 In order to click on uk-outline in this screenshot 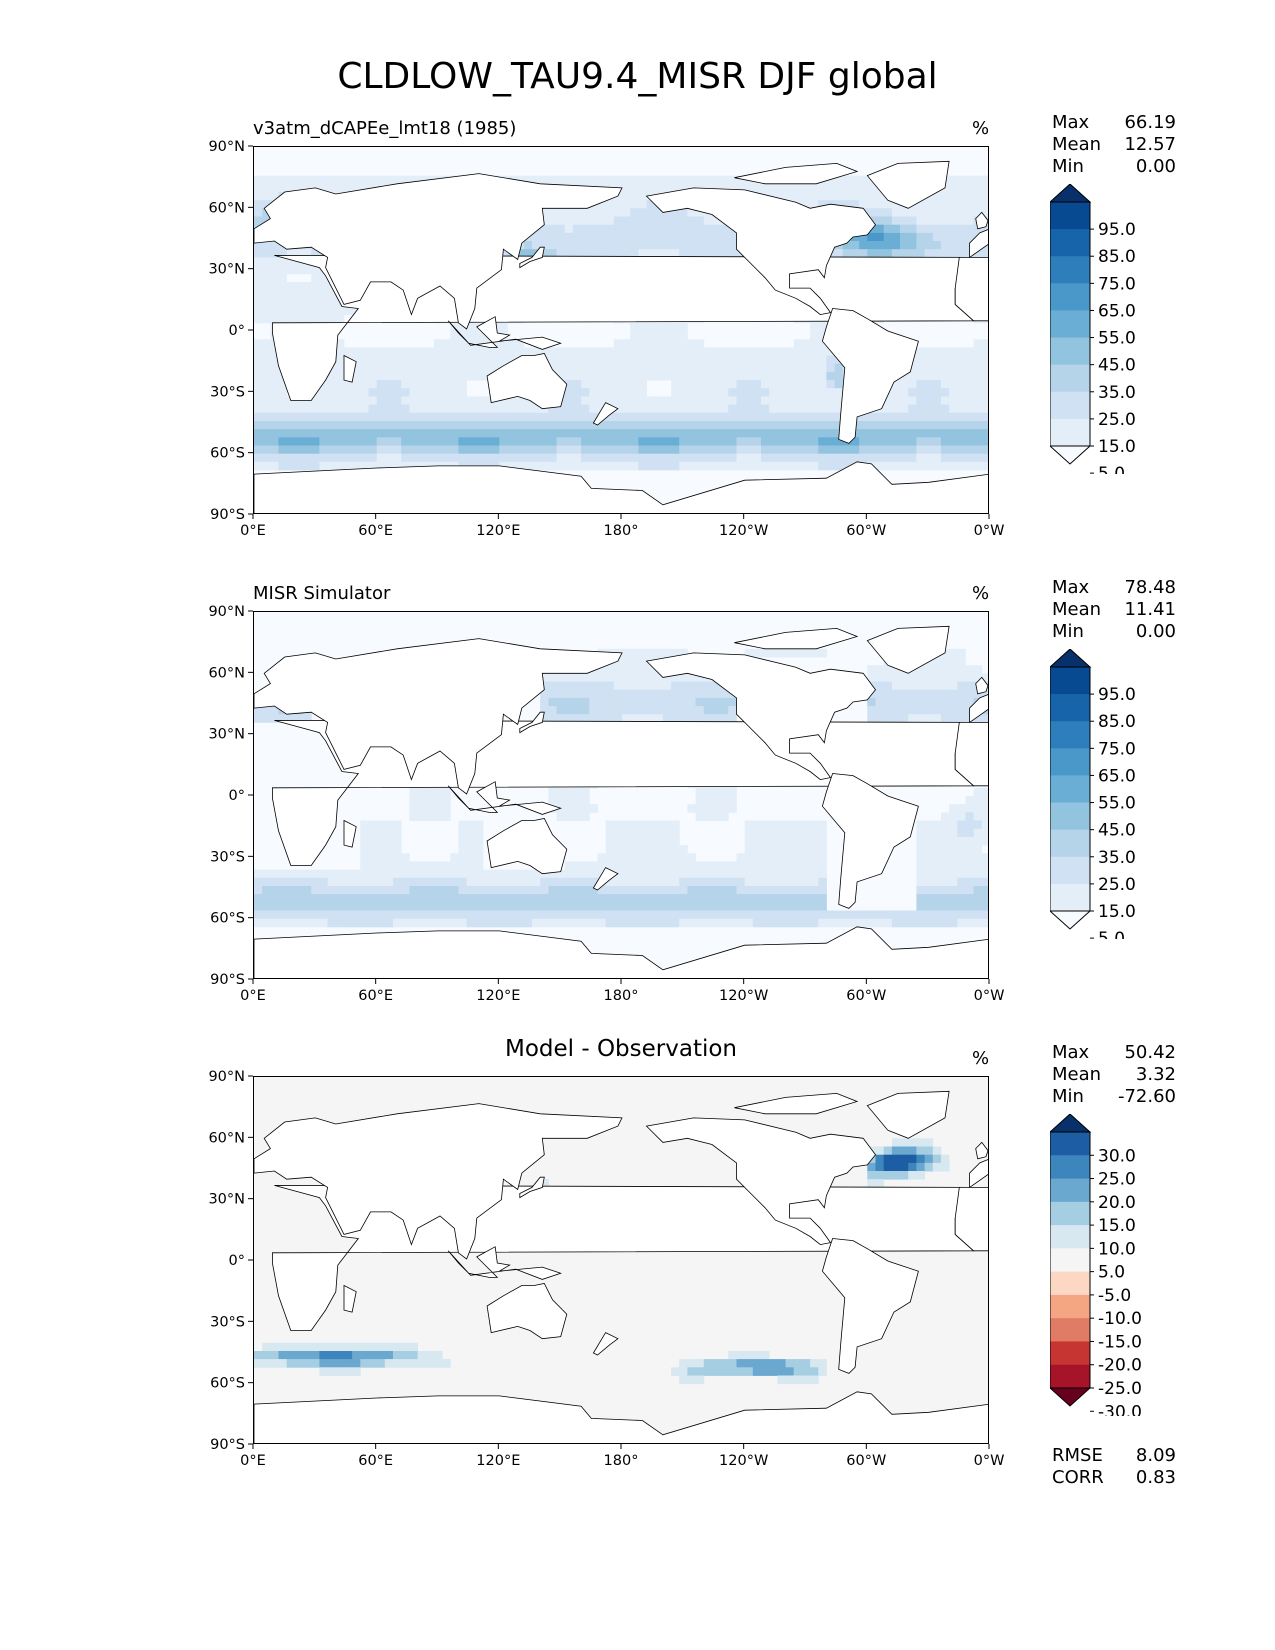, I will do `click(981, 220)`.